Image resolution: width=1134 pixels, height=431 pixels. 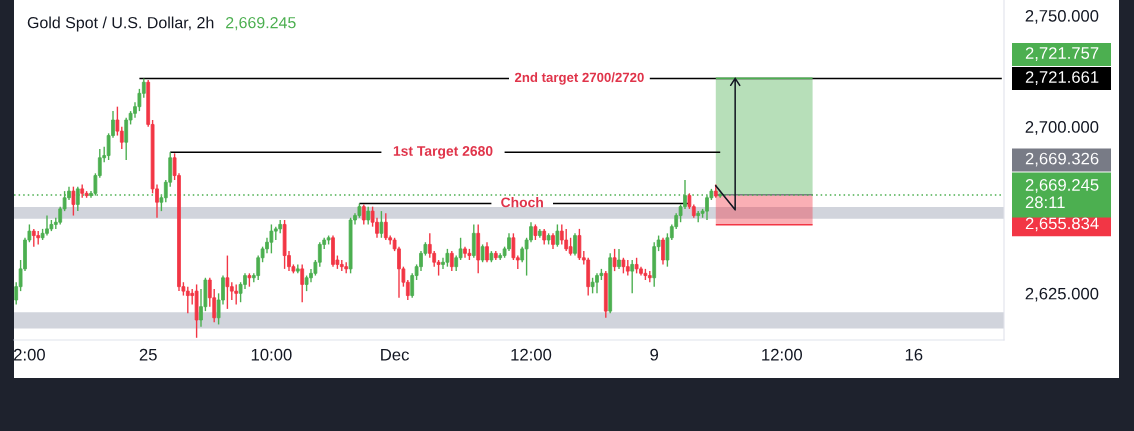 What do you see at coordinates (29, 354) in the screenshot?
I see `x-tick-label: 2:00` at bounding box center [29, 354].